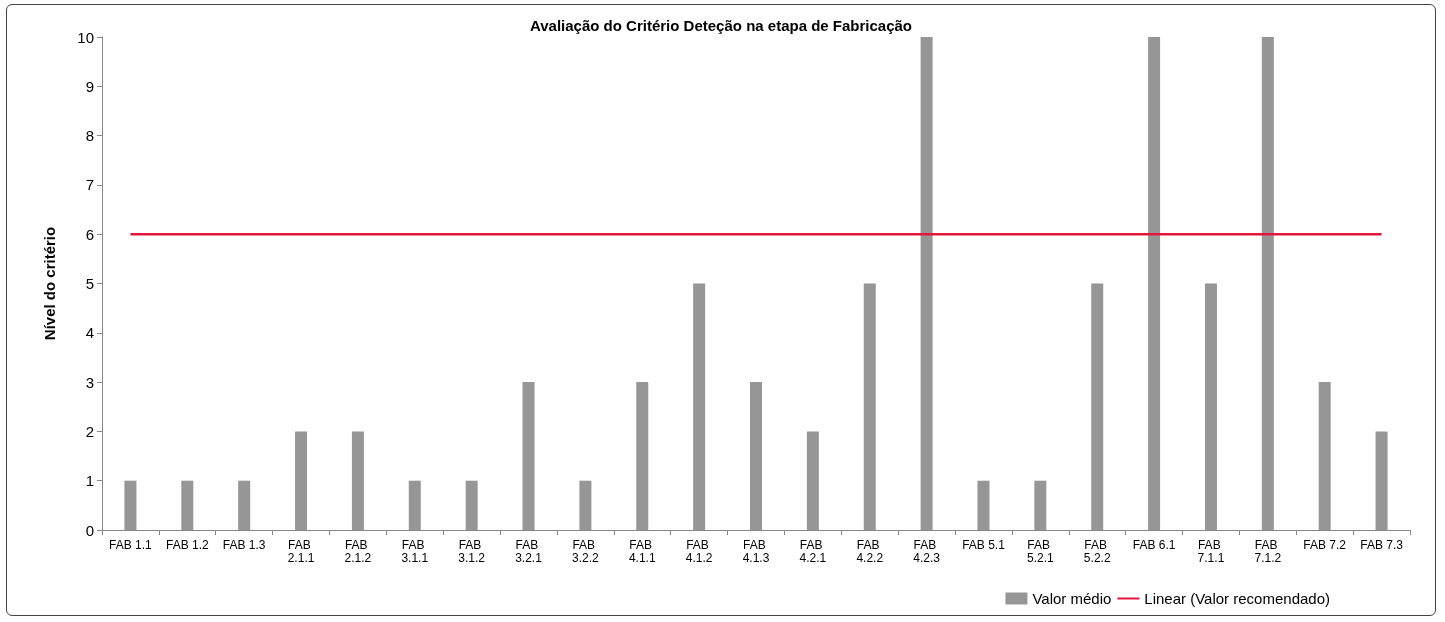 Image resolution: width=1445 pixels, height=622 pixels. I want to click on y-tick-label: 3, so click(89, 382).